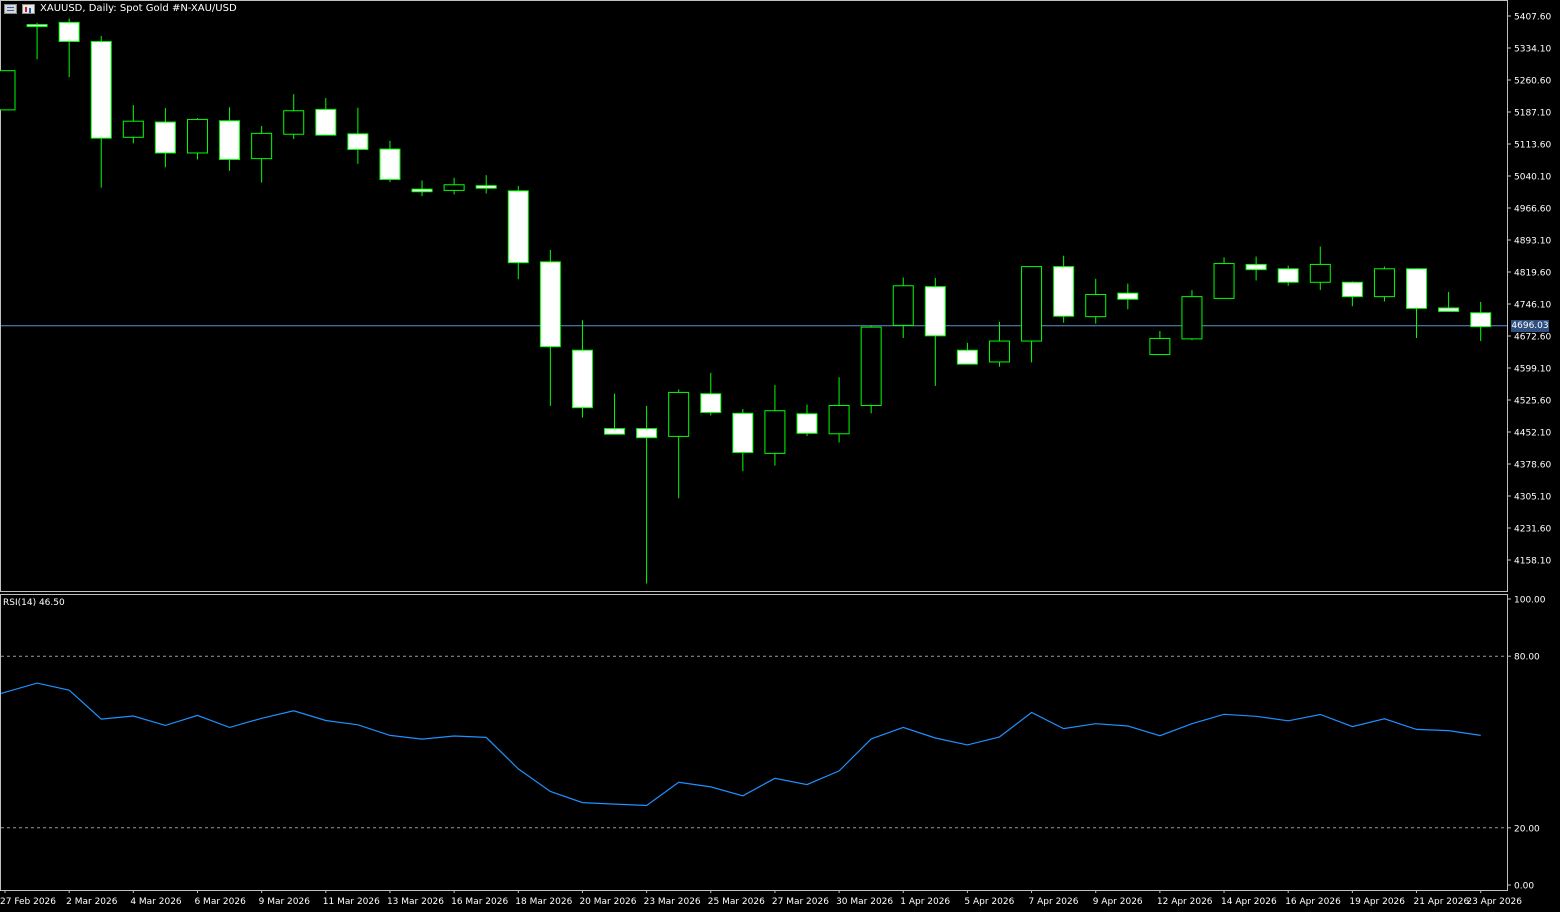 The width and height of the screenshot is (1560, 912). Describe the element at coordinates (28, 8) in the screenshot. I see `chart-type-icon` at that location.